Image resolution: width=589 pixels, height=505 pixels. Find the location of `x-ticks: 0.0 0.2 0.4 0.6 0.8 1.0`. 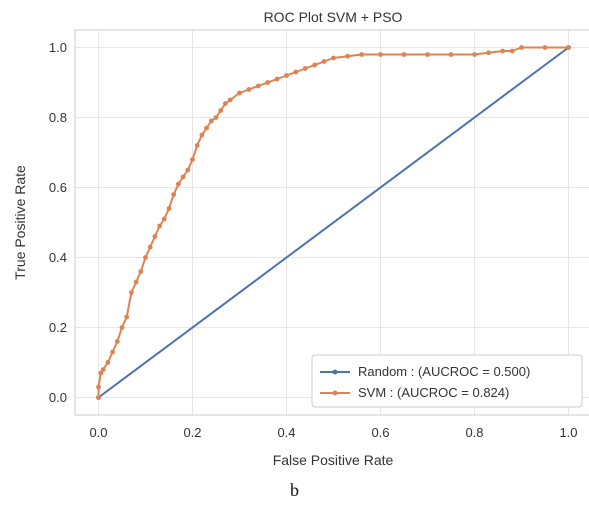

x-ticks: 0.0 0.2 0.4 0.6 0.8 1.0 is located at coordinates (333, 432).